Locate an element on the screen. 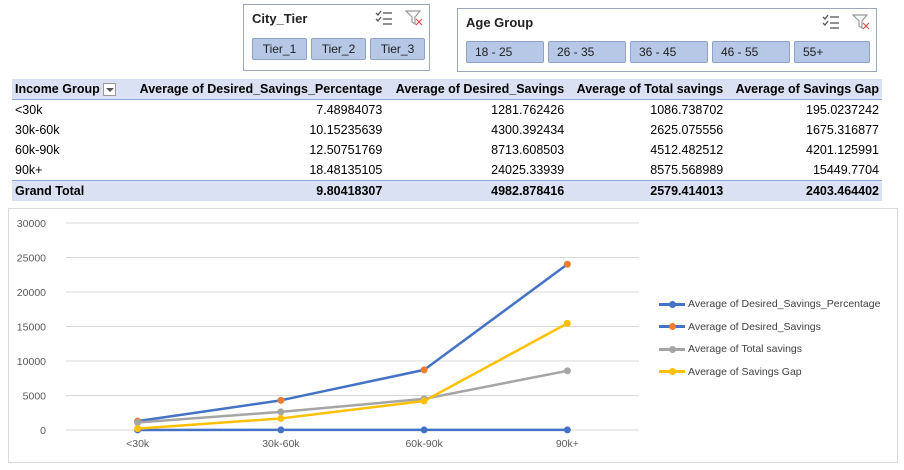  legend-item: Average of Savings Gap is located at coordinates (769, 372).